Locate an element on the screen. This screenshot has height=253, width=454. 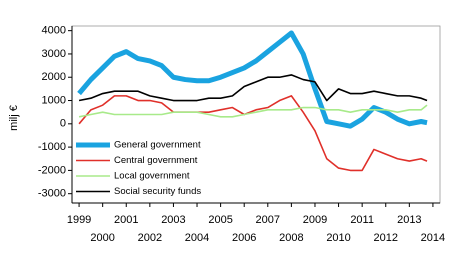
x-tick-label: 2011 is located at coordinates (362, 220).